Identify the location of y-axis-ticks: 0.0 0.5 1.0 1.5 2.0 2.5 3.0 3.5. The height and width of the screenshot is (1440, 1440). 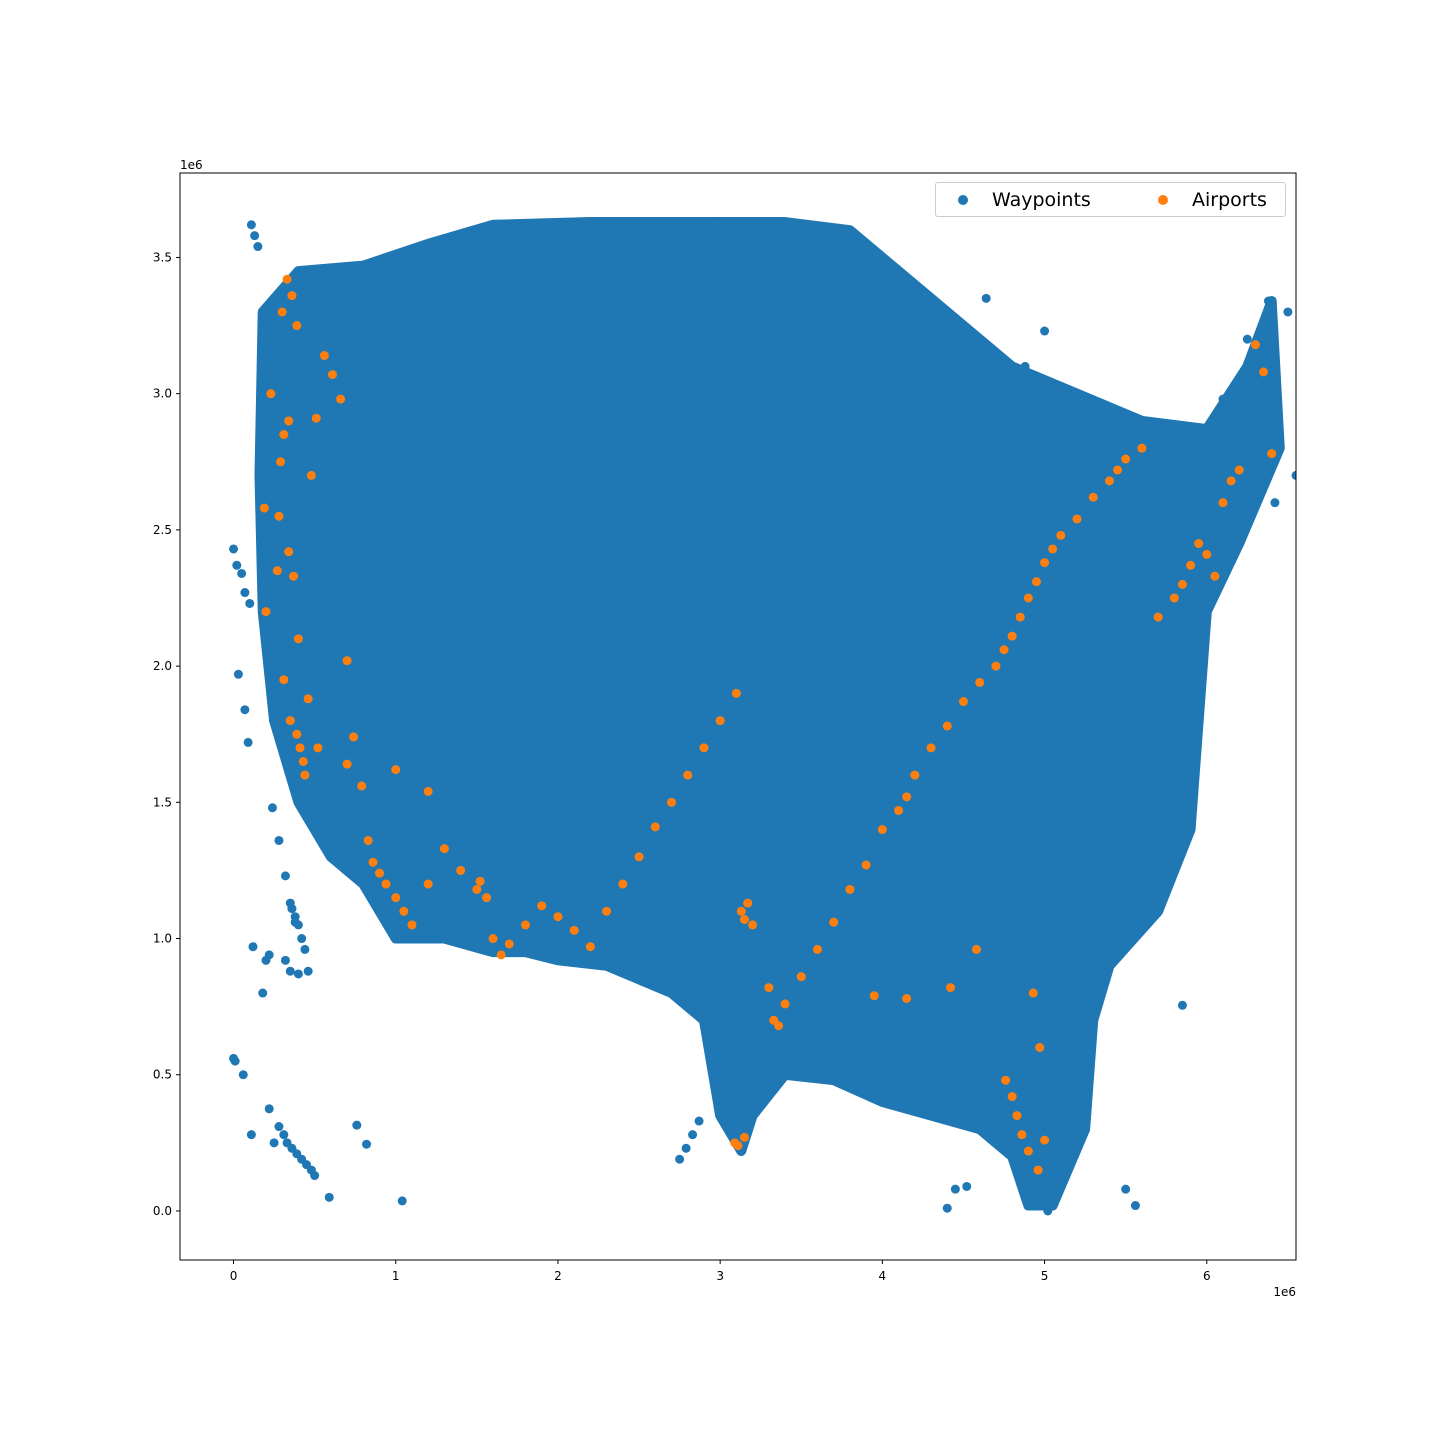
(166, 734).